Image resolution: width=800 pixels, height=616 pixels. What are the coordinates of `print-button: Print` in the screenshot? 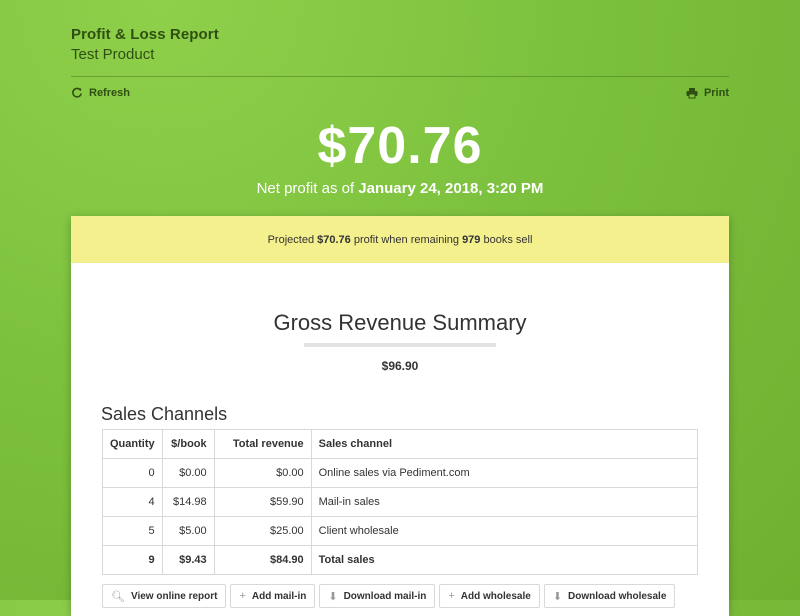 It's located at (707, 93).